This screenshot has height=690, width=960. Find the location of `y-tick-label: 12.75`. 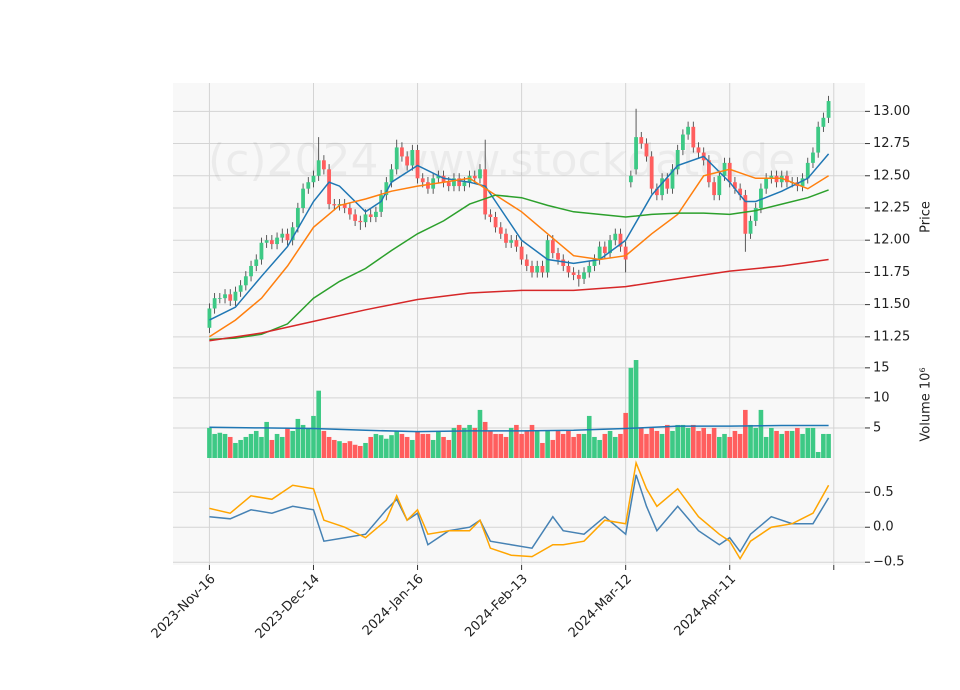

y-tick-label: 12.75 is located at coordinates (891, 143).